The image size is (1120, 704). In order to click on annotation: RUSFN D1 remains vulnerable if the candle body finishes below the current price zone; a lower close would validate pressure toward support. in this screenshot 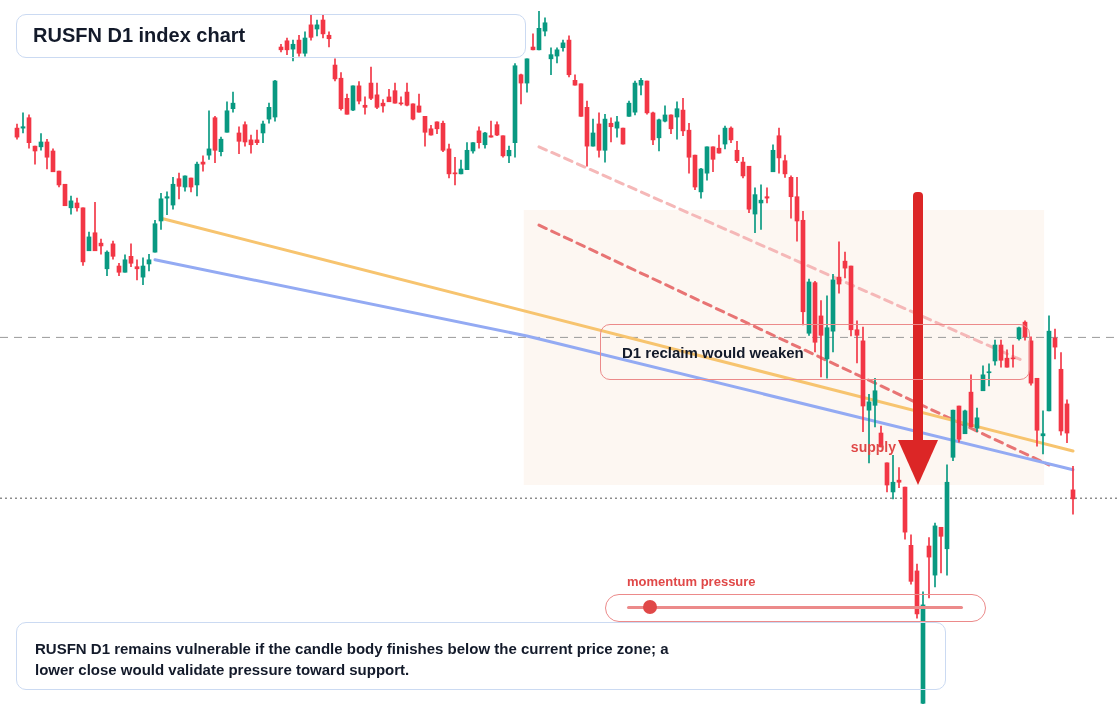, I will do `click(352, 659)`.